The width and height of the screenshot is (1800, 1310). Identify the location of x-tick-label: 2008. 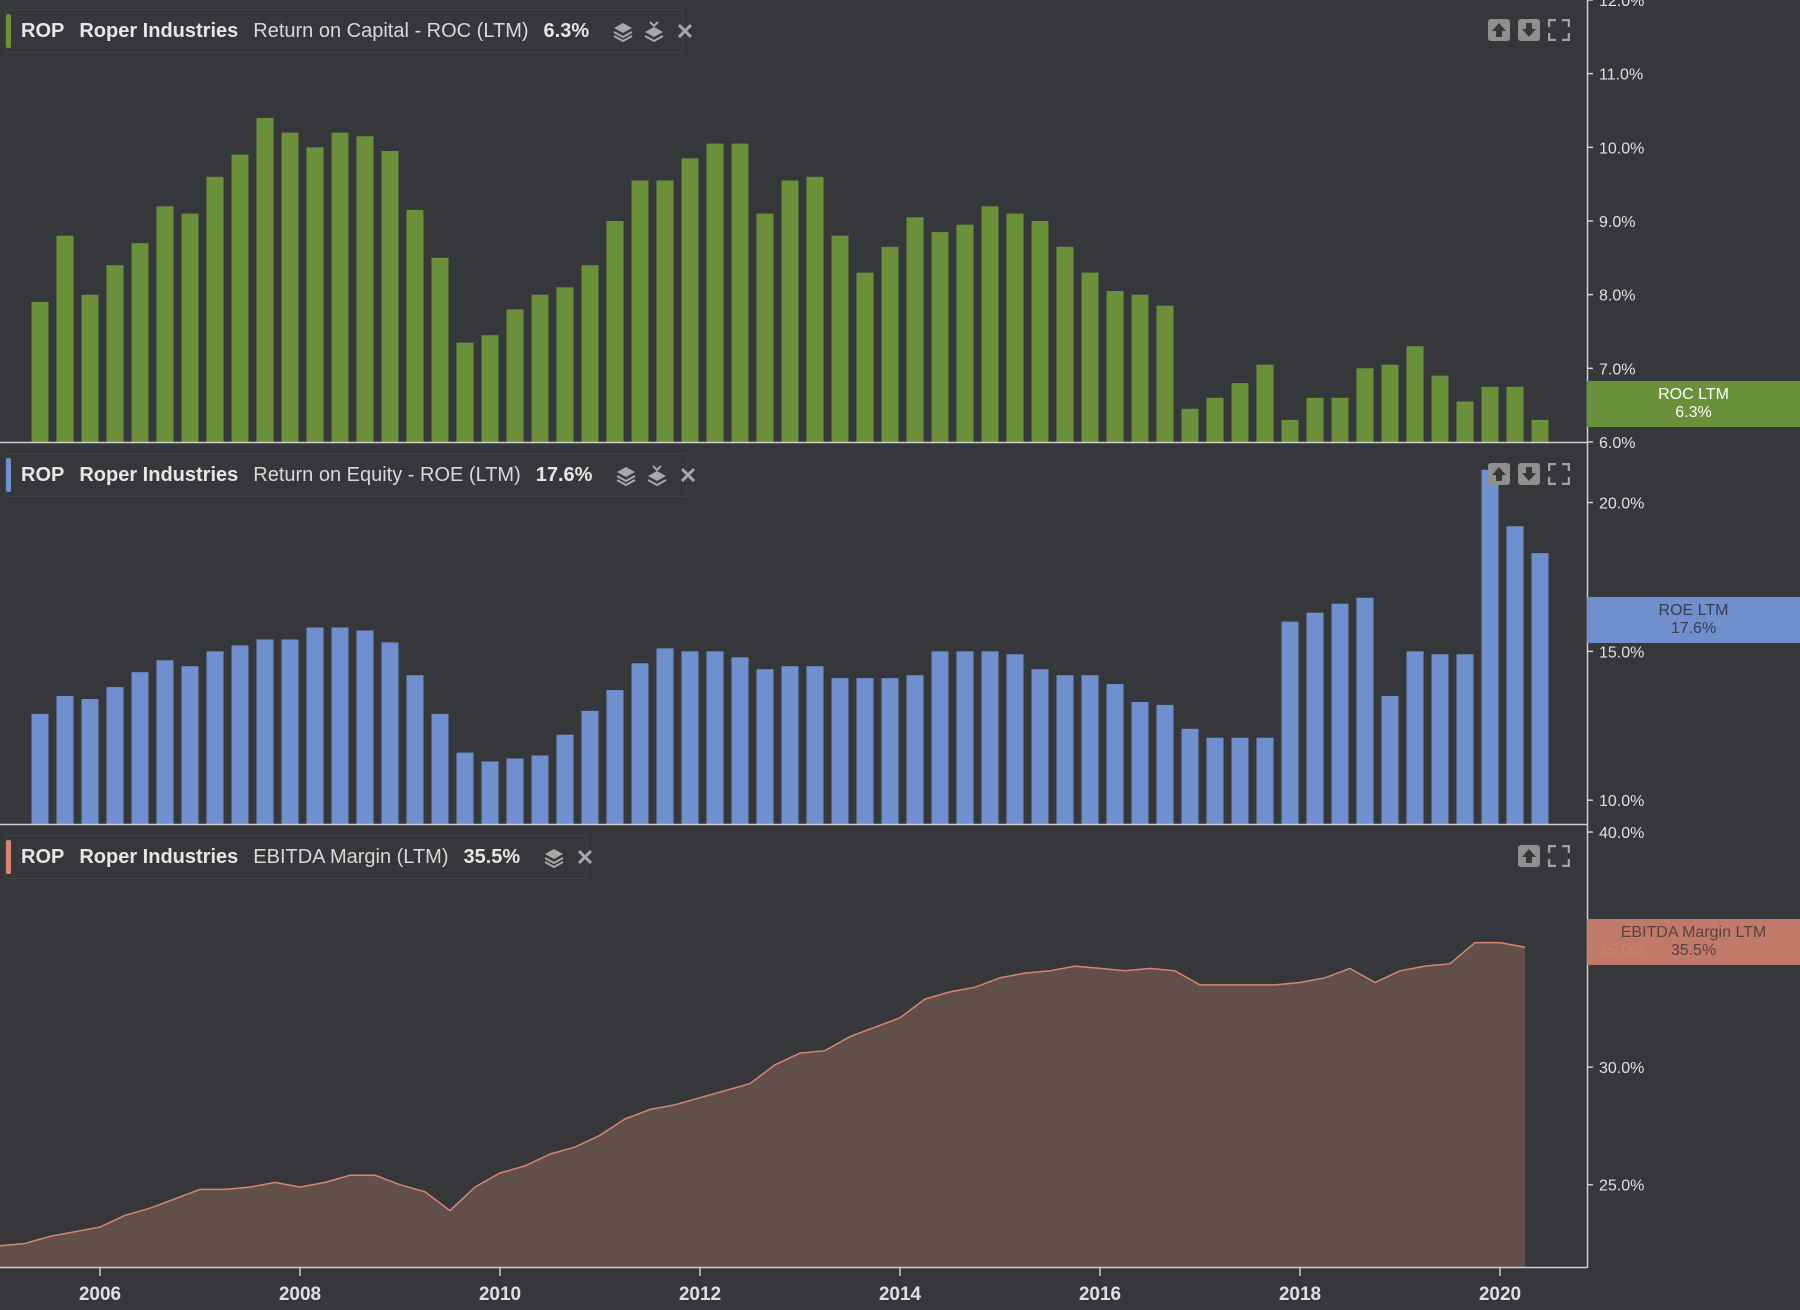
(300, 1294).